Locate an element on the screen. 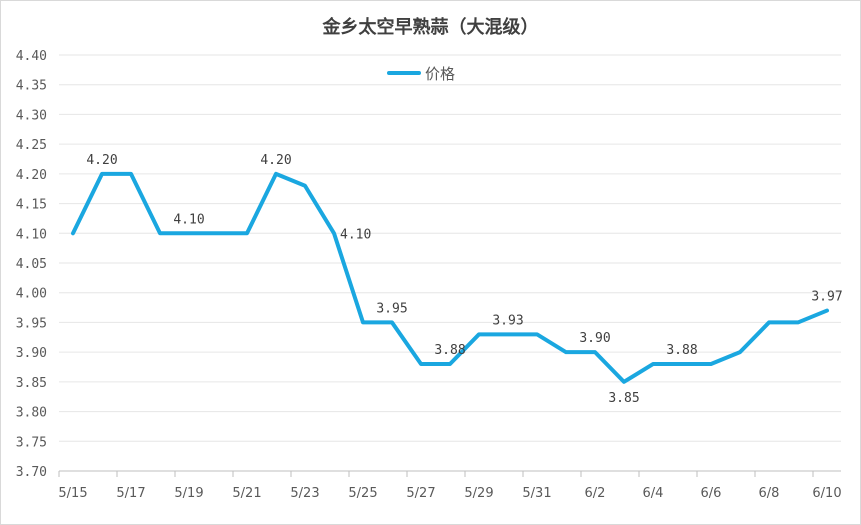 This screenshot has width=861, height=525. x-tick-label: 5/23 is located at coordinates (304, 493).